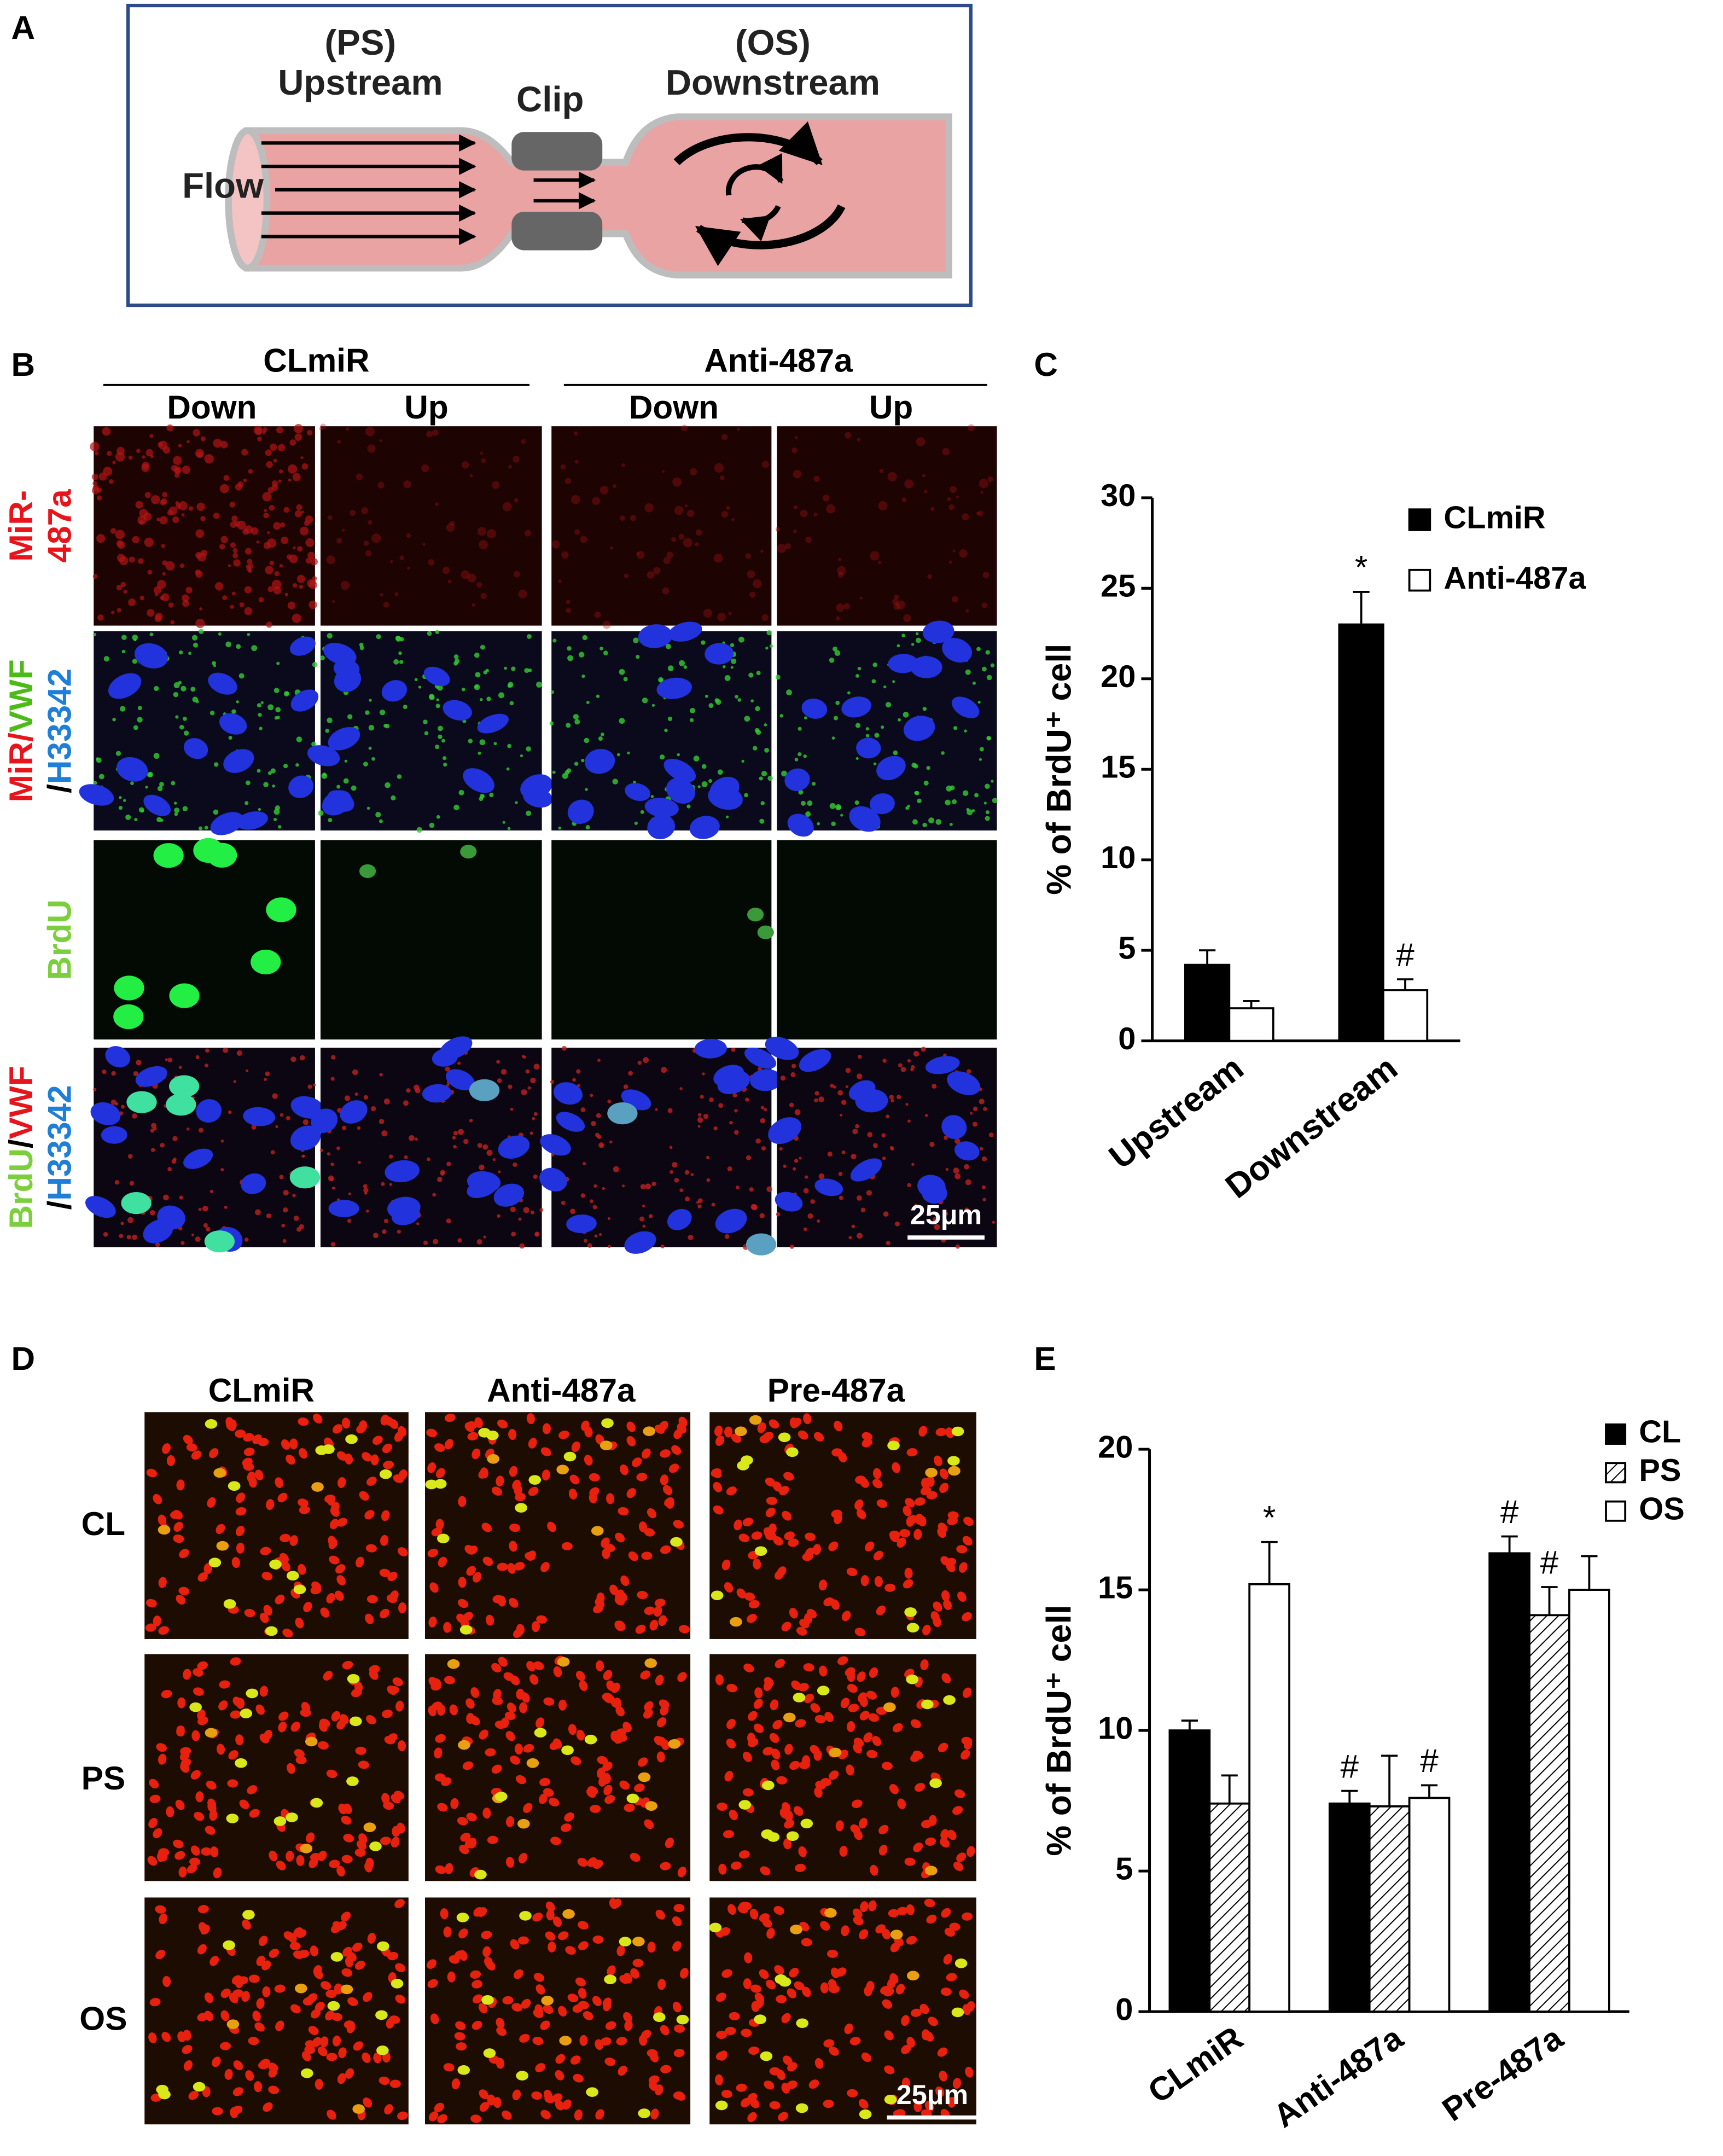 This screenshot has height=2156, width=1723. I want to click on bar, so click(1269, 1798).